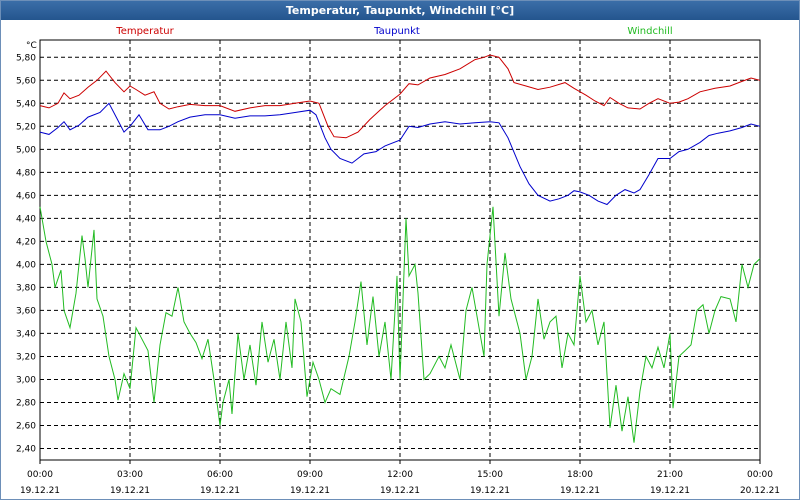  What do you see at coordinates (26, 426) in the screenshot?
I see `y-tick-label: 2,60` at bounding box center [26, 426].